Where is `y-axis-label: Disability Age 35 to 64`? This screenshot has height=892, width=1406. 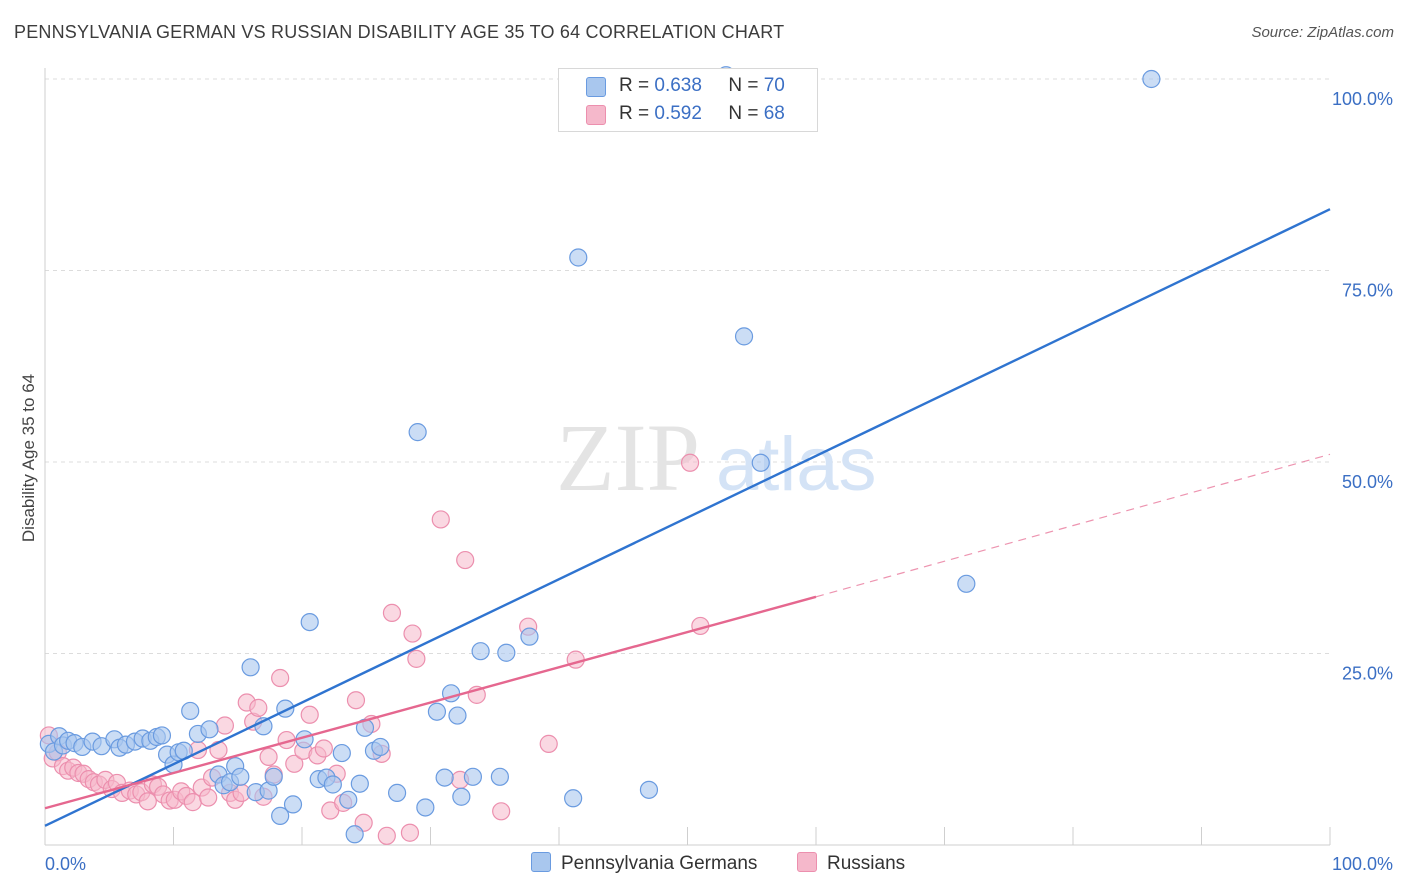
y-axis-label: Disability Age 35 to 64 is located at coordinates (28, 458).